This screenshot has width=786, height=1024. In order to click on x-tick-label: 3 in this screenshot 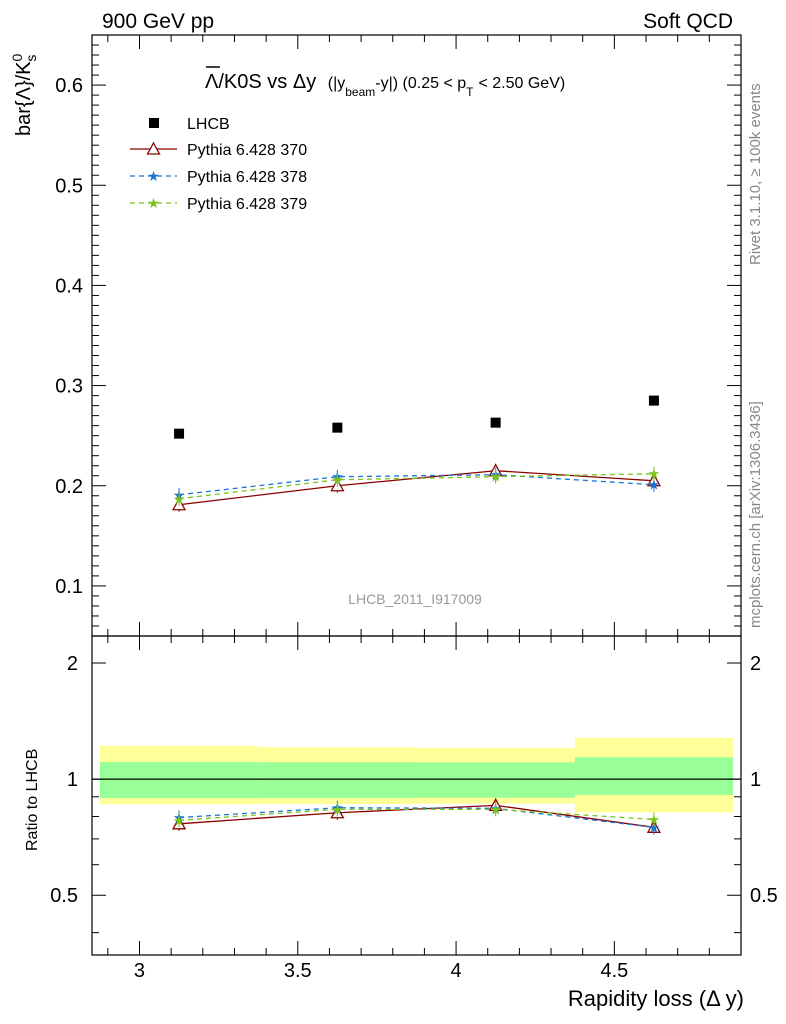, I will do `click(139, 971)`.